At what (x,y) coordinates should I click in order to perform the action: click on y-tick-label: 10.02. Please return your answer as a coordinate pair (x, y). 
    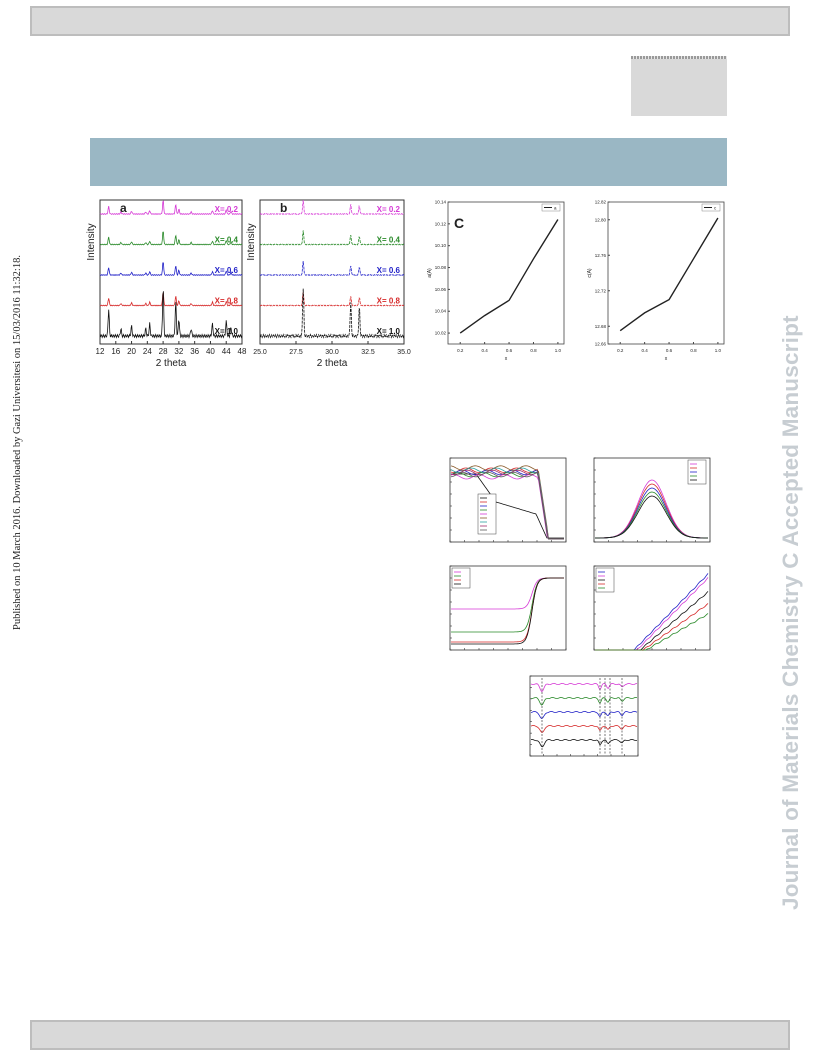
    Looking at the image, I should click on (441, 333).